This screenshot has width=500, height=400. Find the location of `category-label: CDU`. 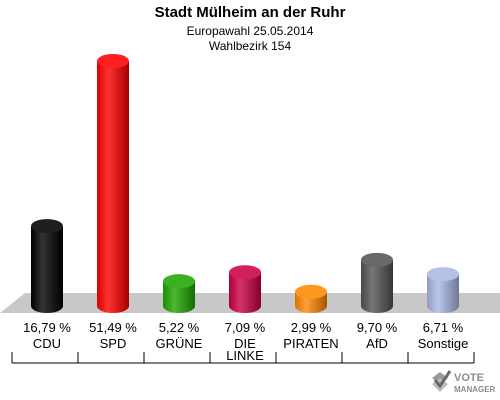

category-label: CDU is located at coordinates (47, 343).